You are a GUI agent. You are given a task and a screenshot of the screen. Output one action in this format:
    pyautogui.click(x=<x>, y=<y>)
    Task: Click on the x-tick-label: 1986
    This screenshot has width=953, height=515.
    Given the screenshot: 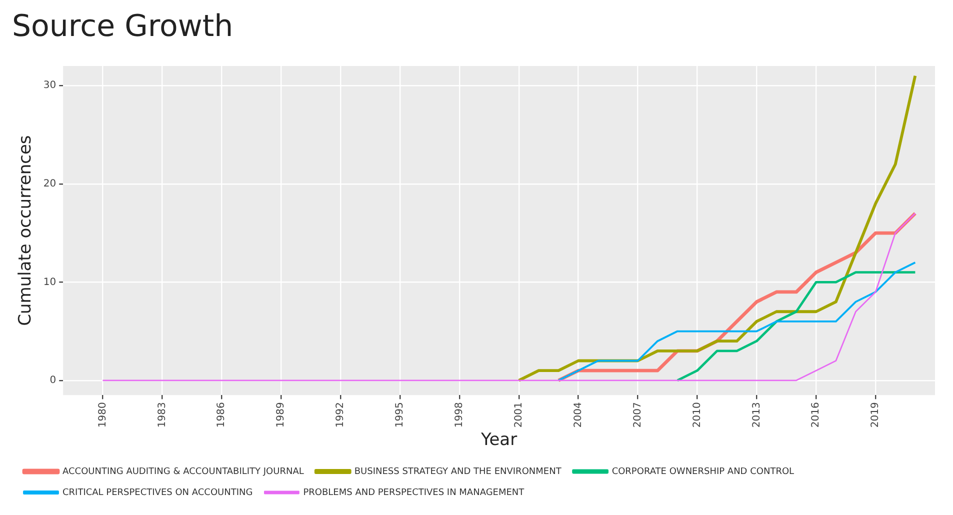 What is the action you would take?
    pyautogui.click(x=222, y=415)
    